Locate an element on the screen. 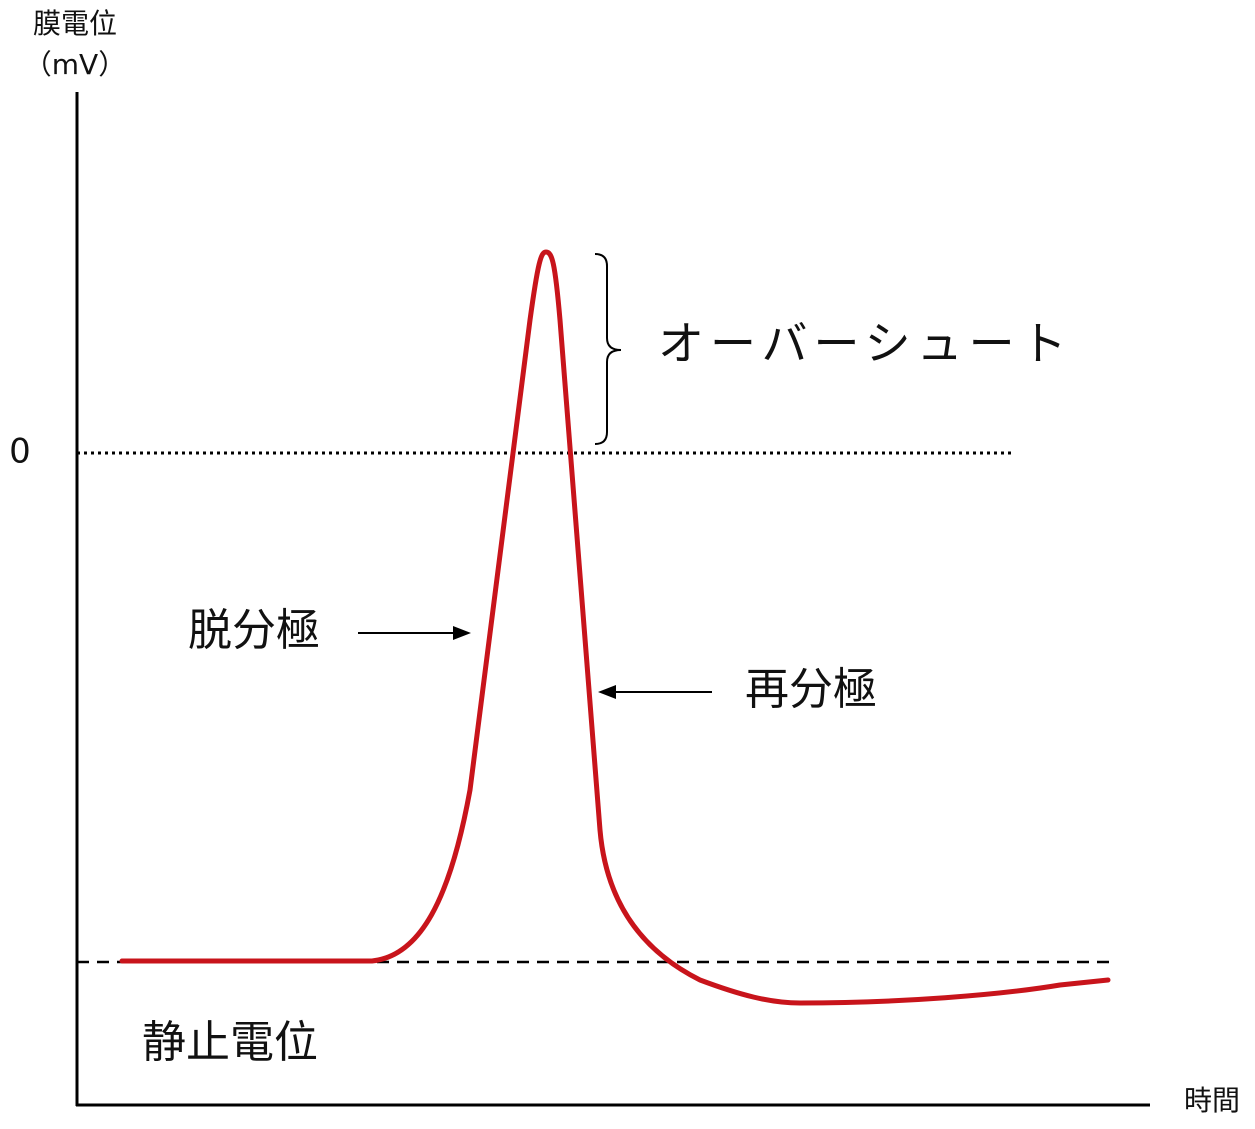  zero-tick-label: 0 is located at coordinates (20, 452).